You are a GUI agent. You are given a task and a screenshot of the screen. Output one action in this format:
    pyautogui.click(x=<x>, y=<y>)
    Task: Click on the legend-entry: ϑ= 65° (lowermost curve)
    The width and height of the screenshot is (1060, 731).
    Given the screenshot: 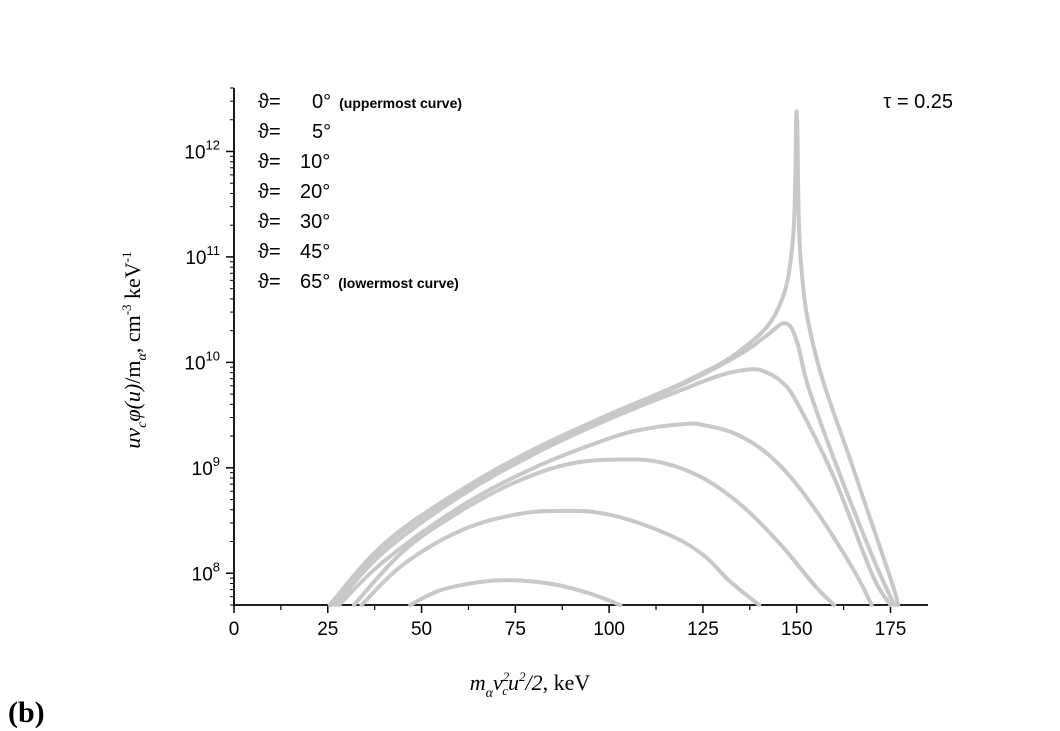 What is the action you would take?
    pyautogui.click(x=358, y=282)
    